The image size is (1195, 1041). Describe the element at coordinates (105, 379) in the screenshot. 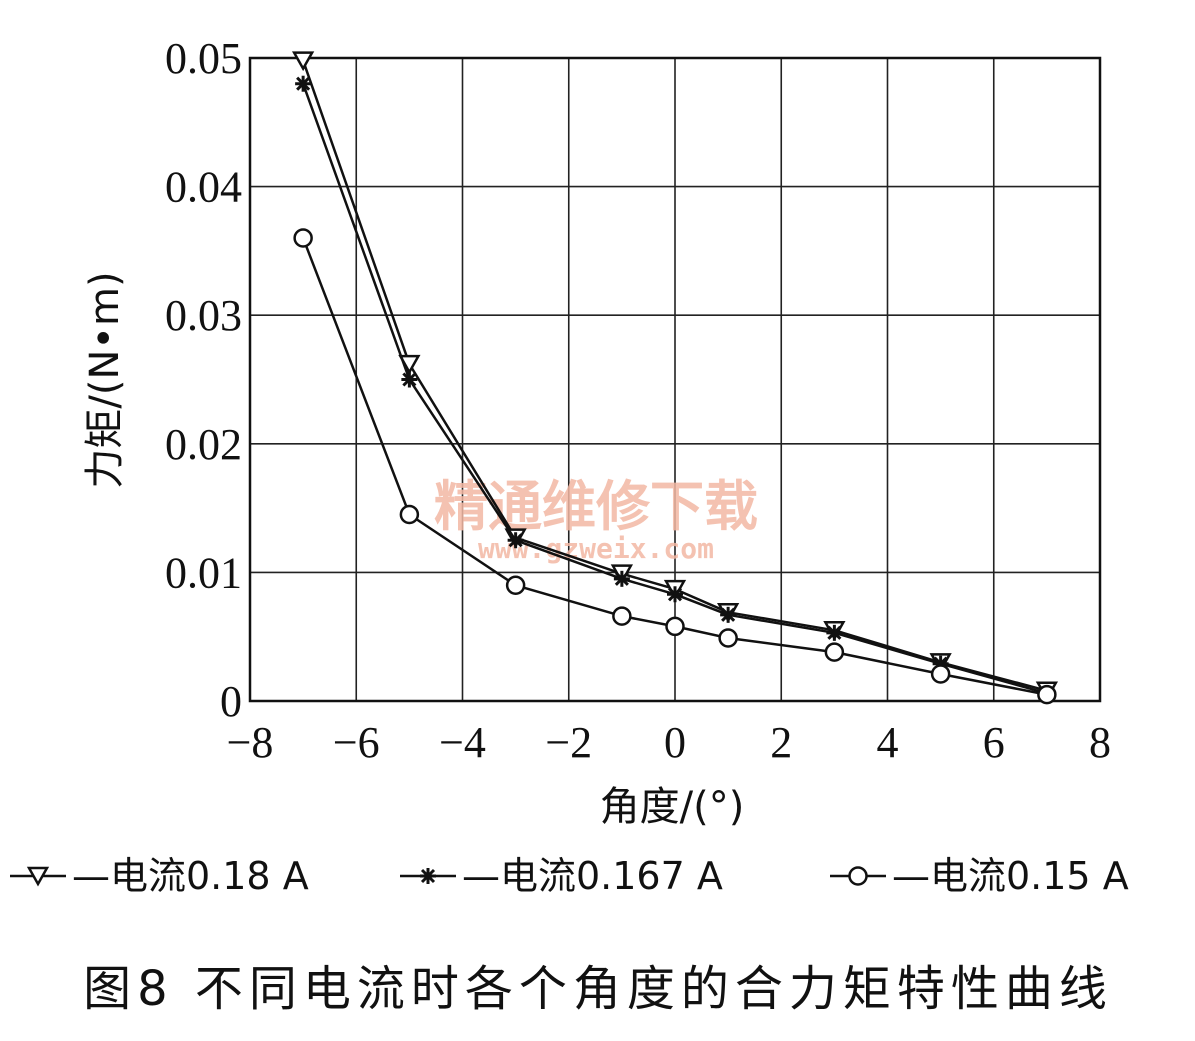

I see `y-axis-label: 力矩/(N•m)` at that location.